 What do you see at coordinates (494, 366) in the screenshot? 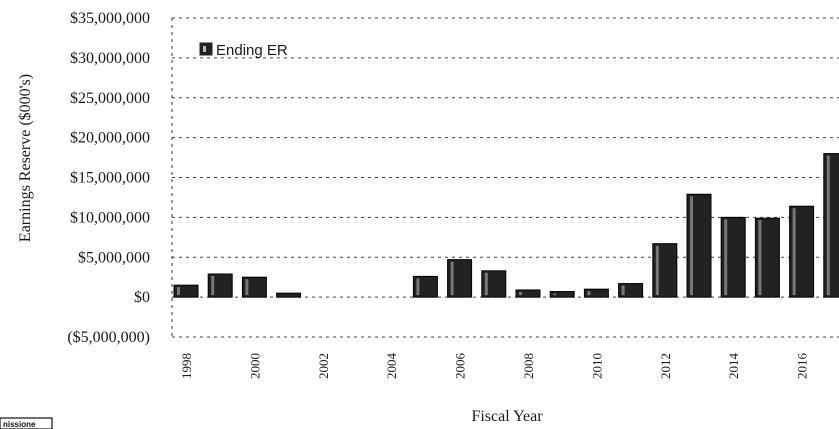
I see `x-tick-labels: 1998 2000 2002 2004 2006 2008 2010 2012 2014 2016` at bounding box center [494, 366].